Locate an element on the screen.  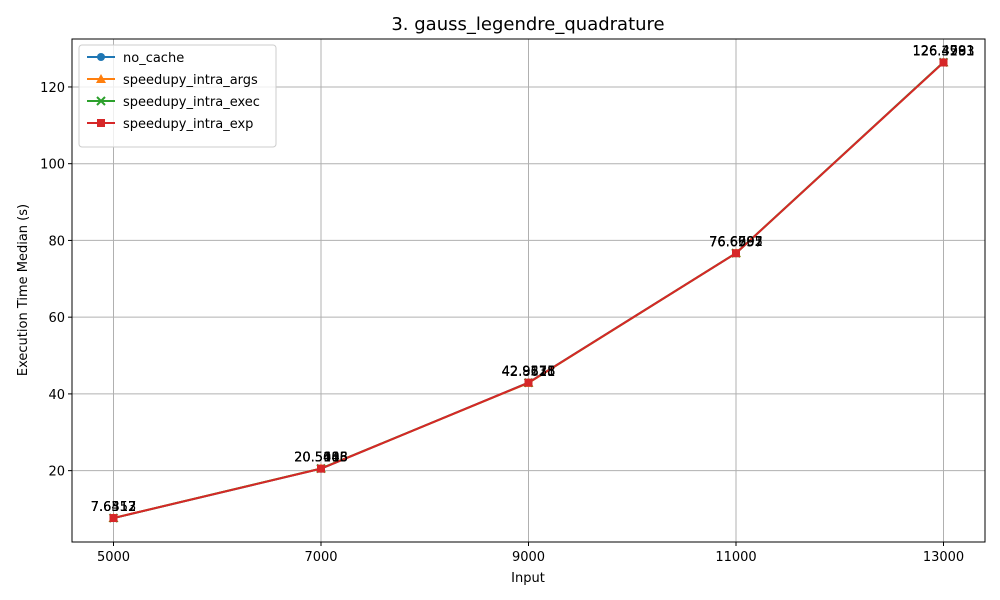
x-tick-label: 11000 is located at coordinates (735, 557).